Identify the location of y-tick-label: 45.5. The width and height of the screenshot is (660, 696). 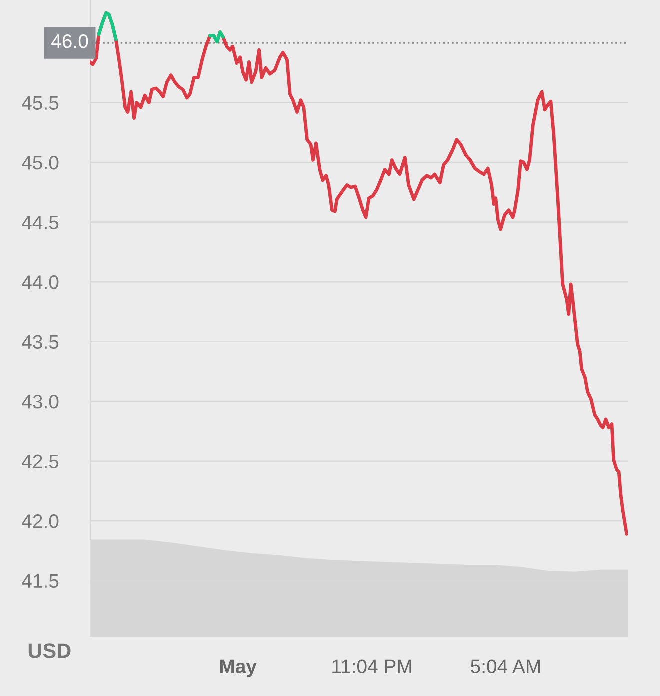
(40, 103).